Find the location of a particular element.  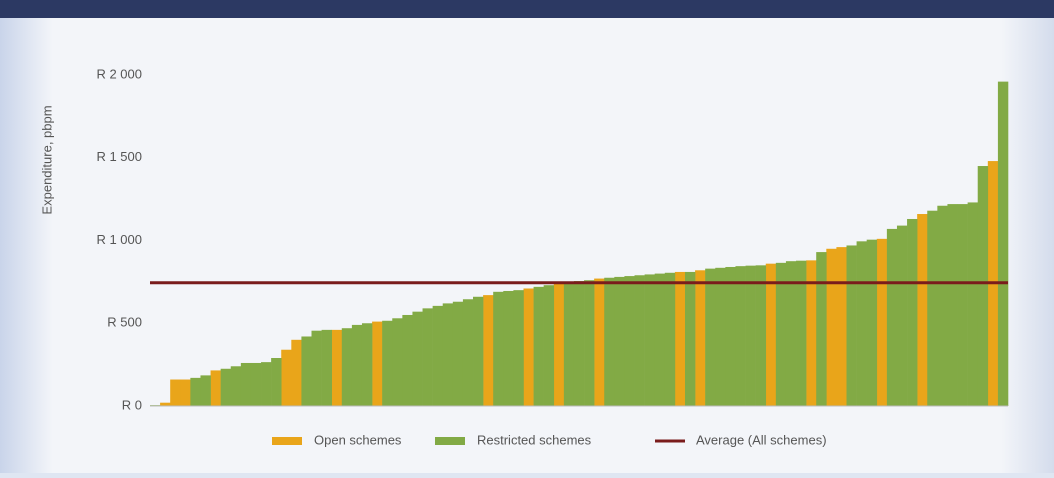

legend-label: Restricted schemes is located at coordinates (534, 439).